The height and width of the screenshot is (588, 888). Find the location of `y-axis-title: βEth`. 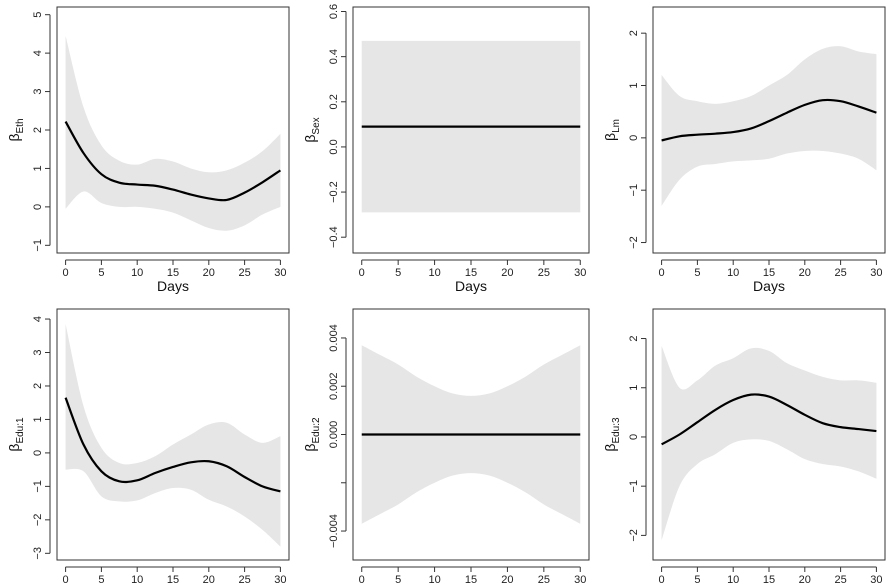

y-axis-title: βEth is located at coordinates (16, 129).